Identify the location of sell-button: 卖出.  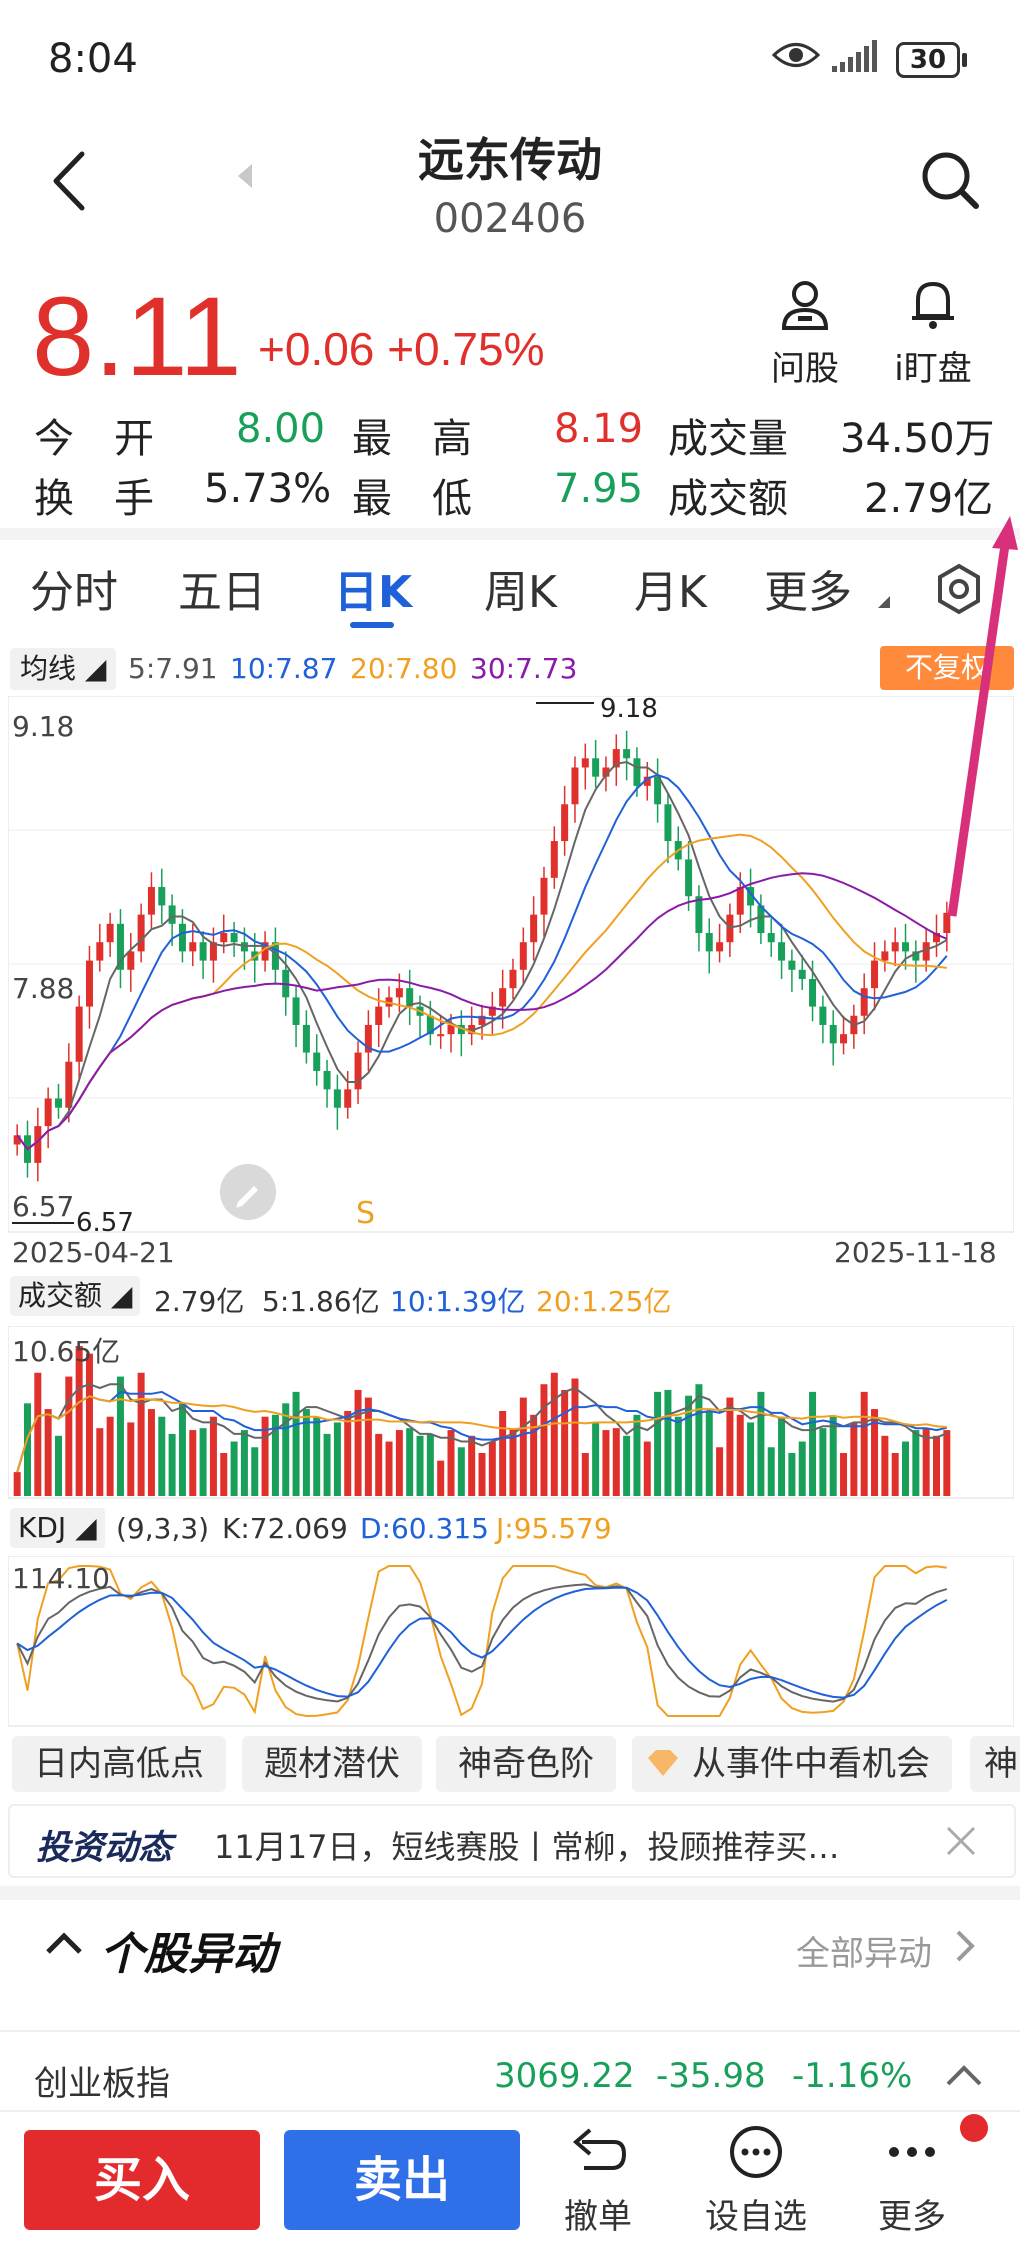
(402, 2180).